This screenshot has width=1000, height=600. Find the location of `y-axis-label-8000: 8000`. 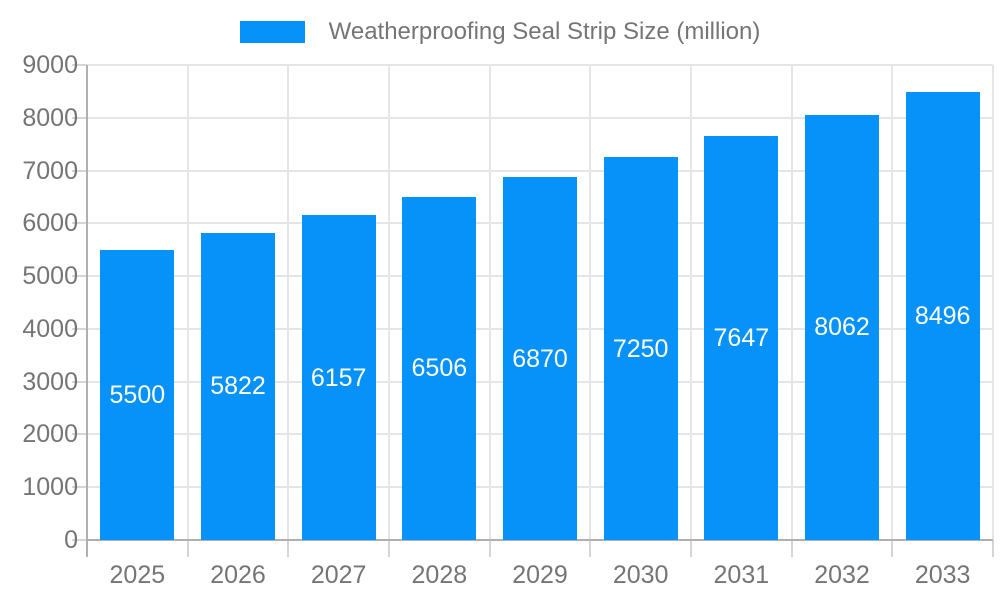

y-axis-label-8000: 8000 is located at coordinates (50, 117).